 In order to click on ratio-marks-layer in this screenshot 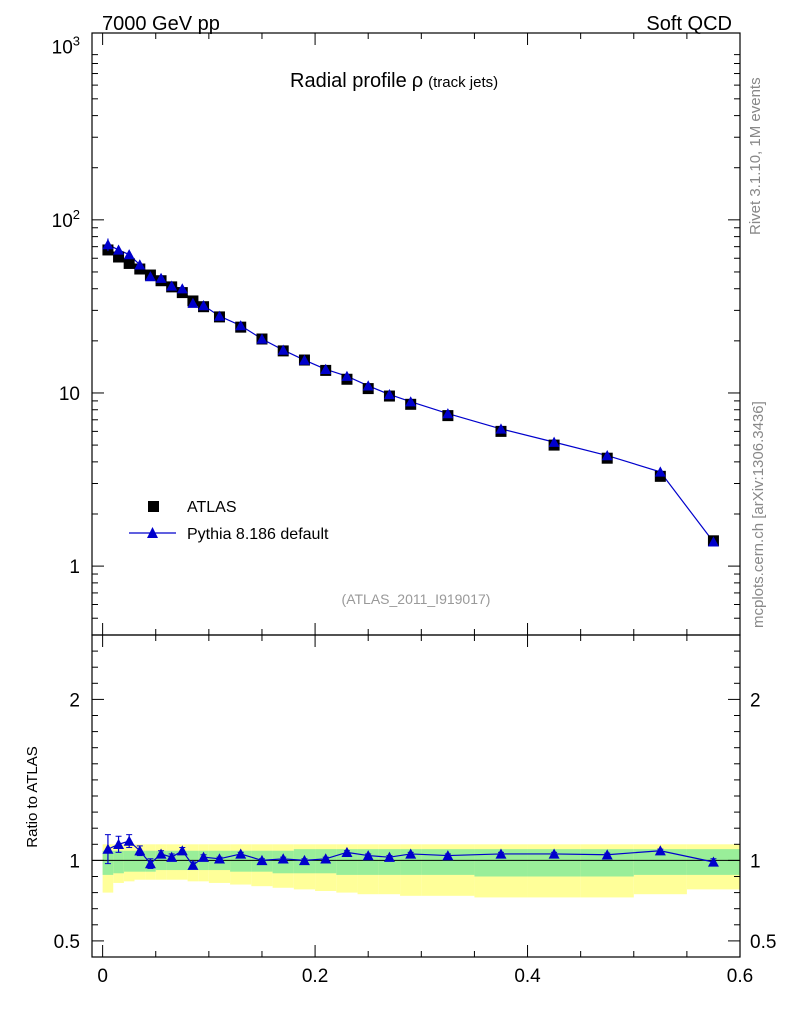, I will do `click(410, 852)`.